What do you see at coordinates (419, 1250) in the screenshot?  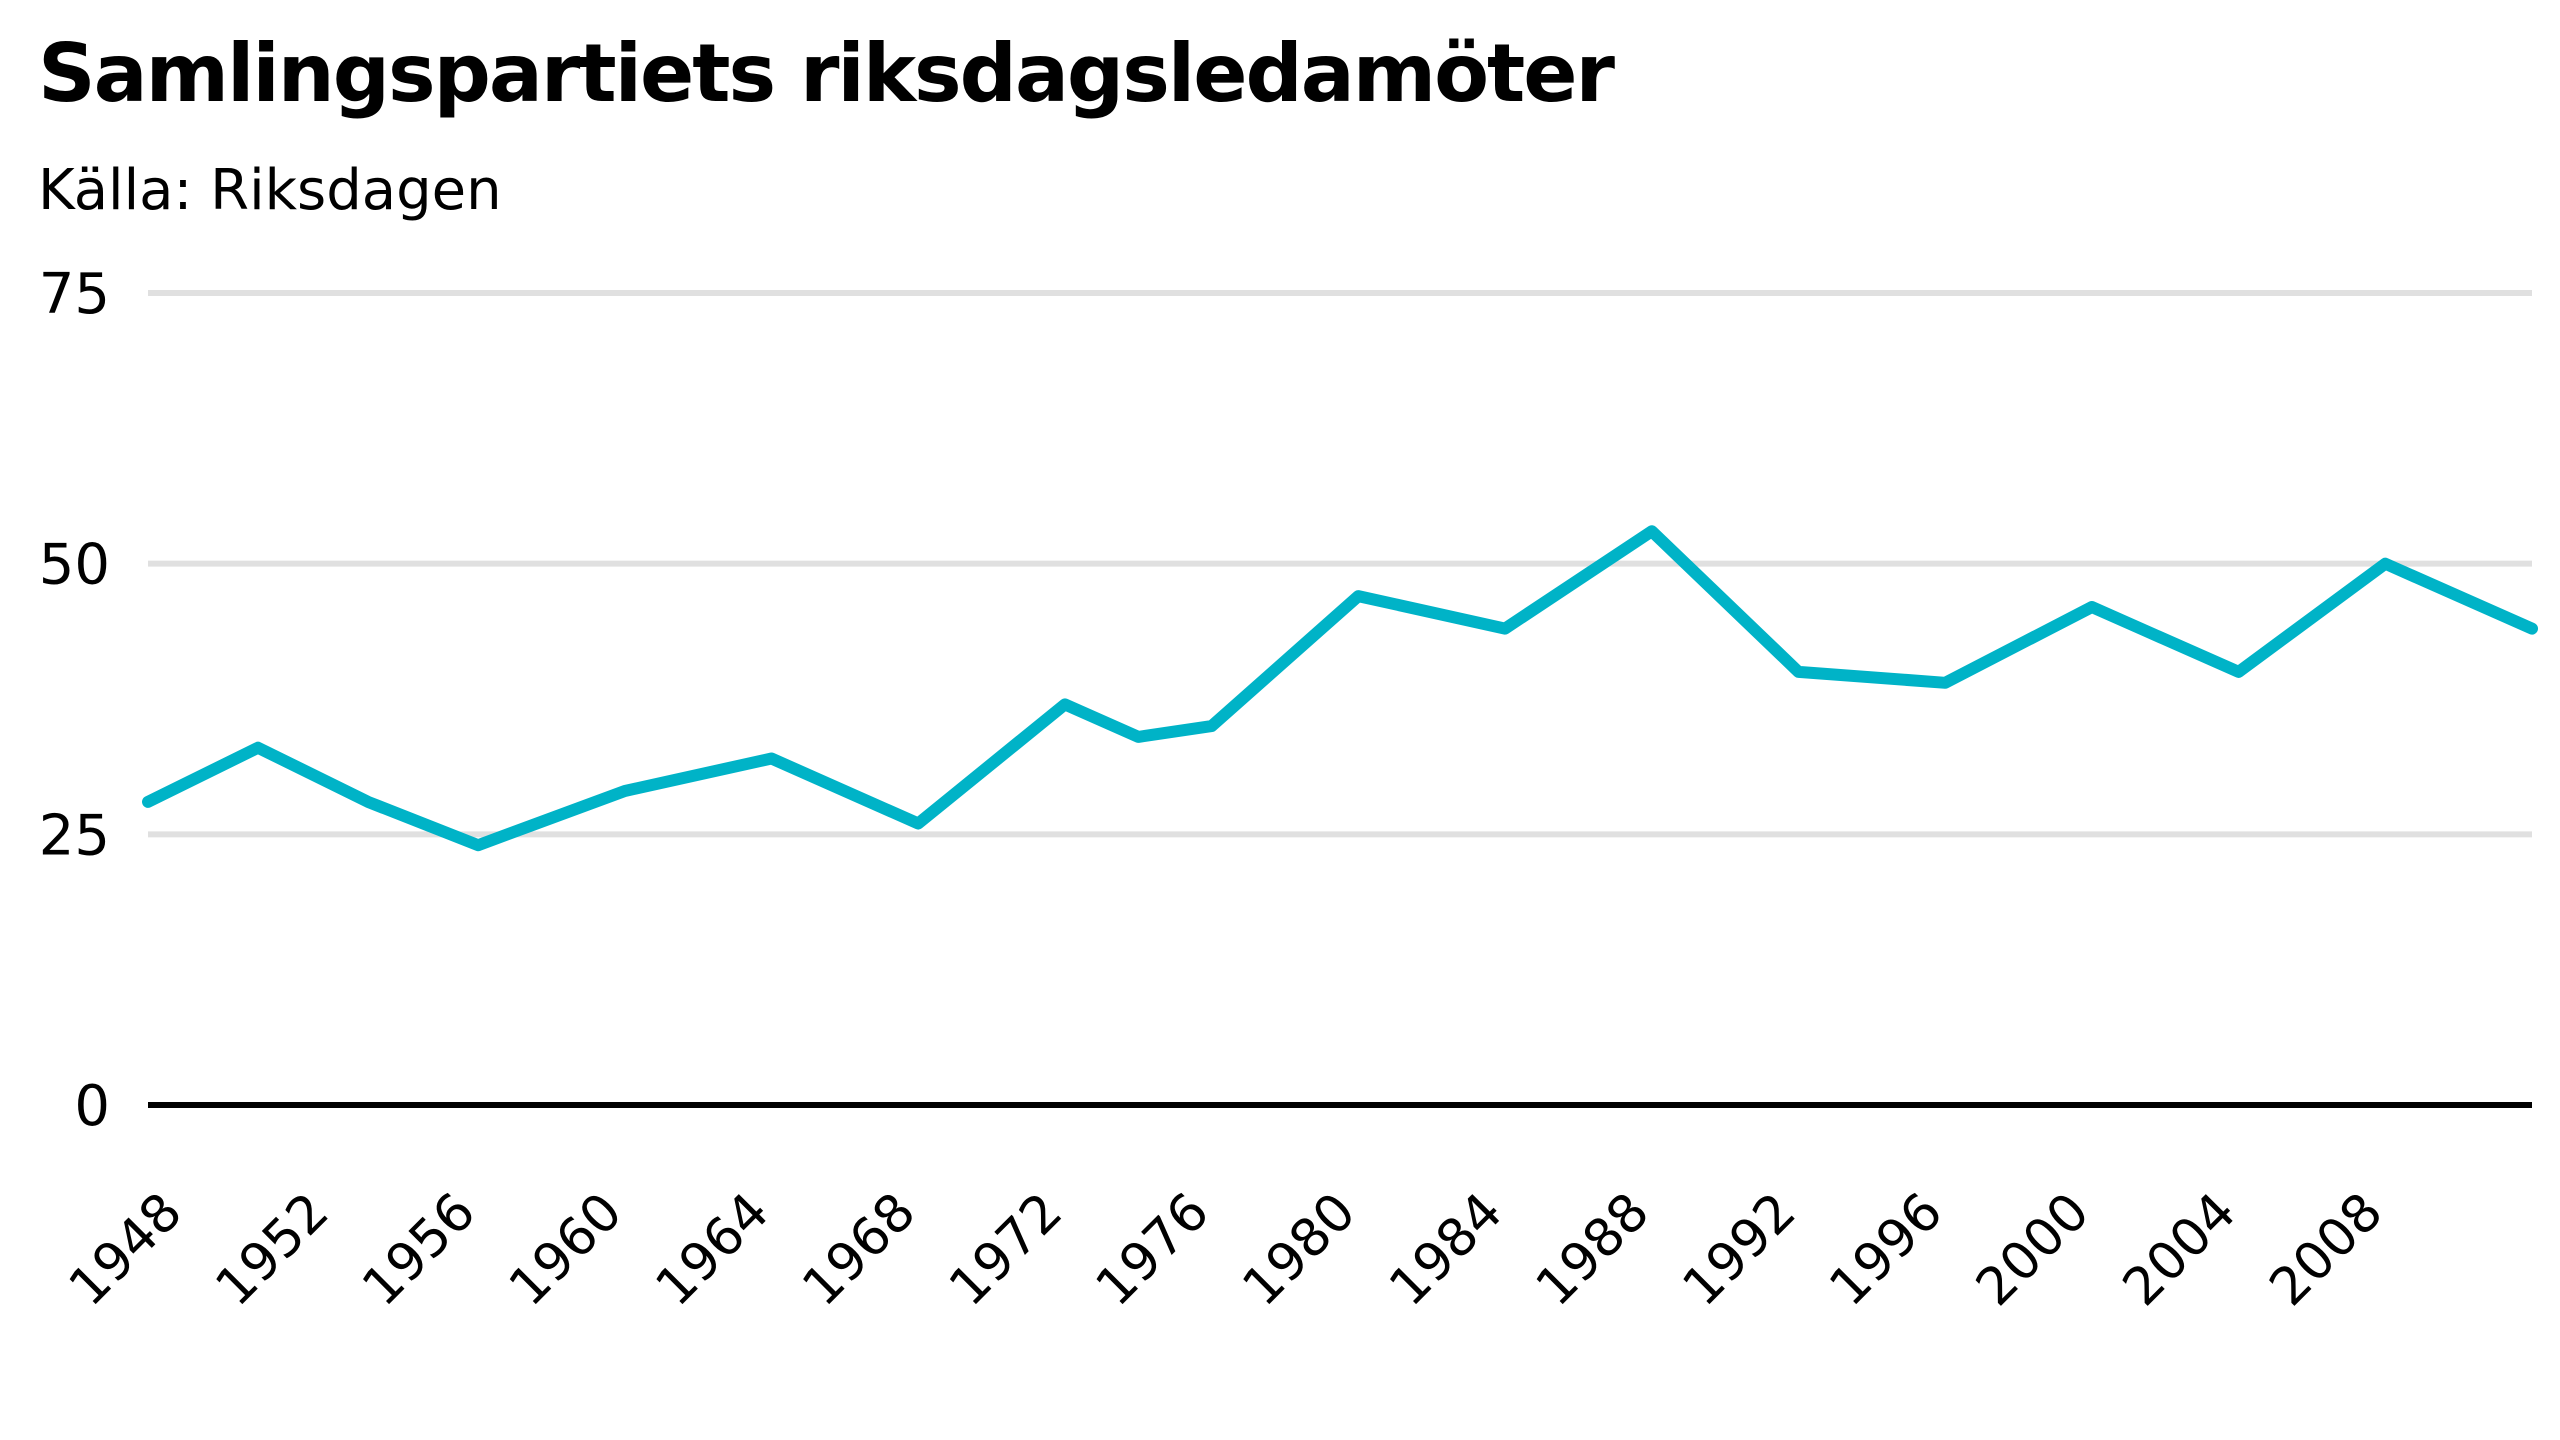 I see `x-tick-label-1956: 1956` at bounding box center [419, 1250].